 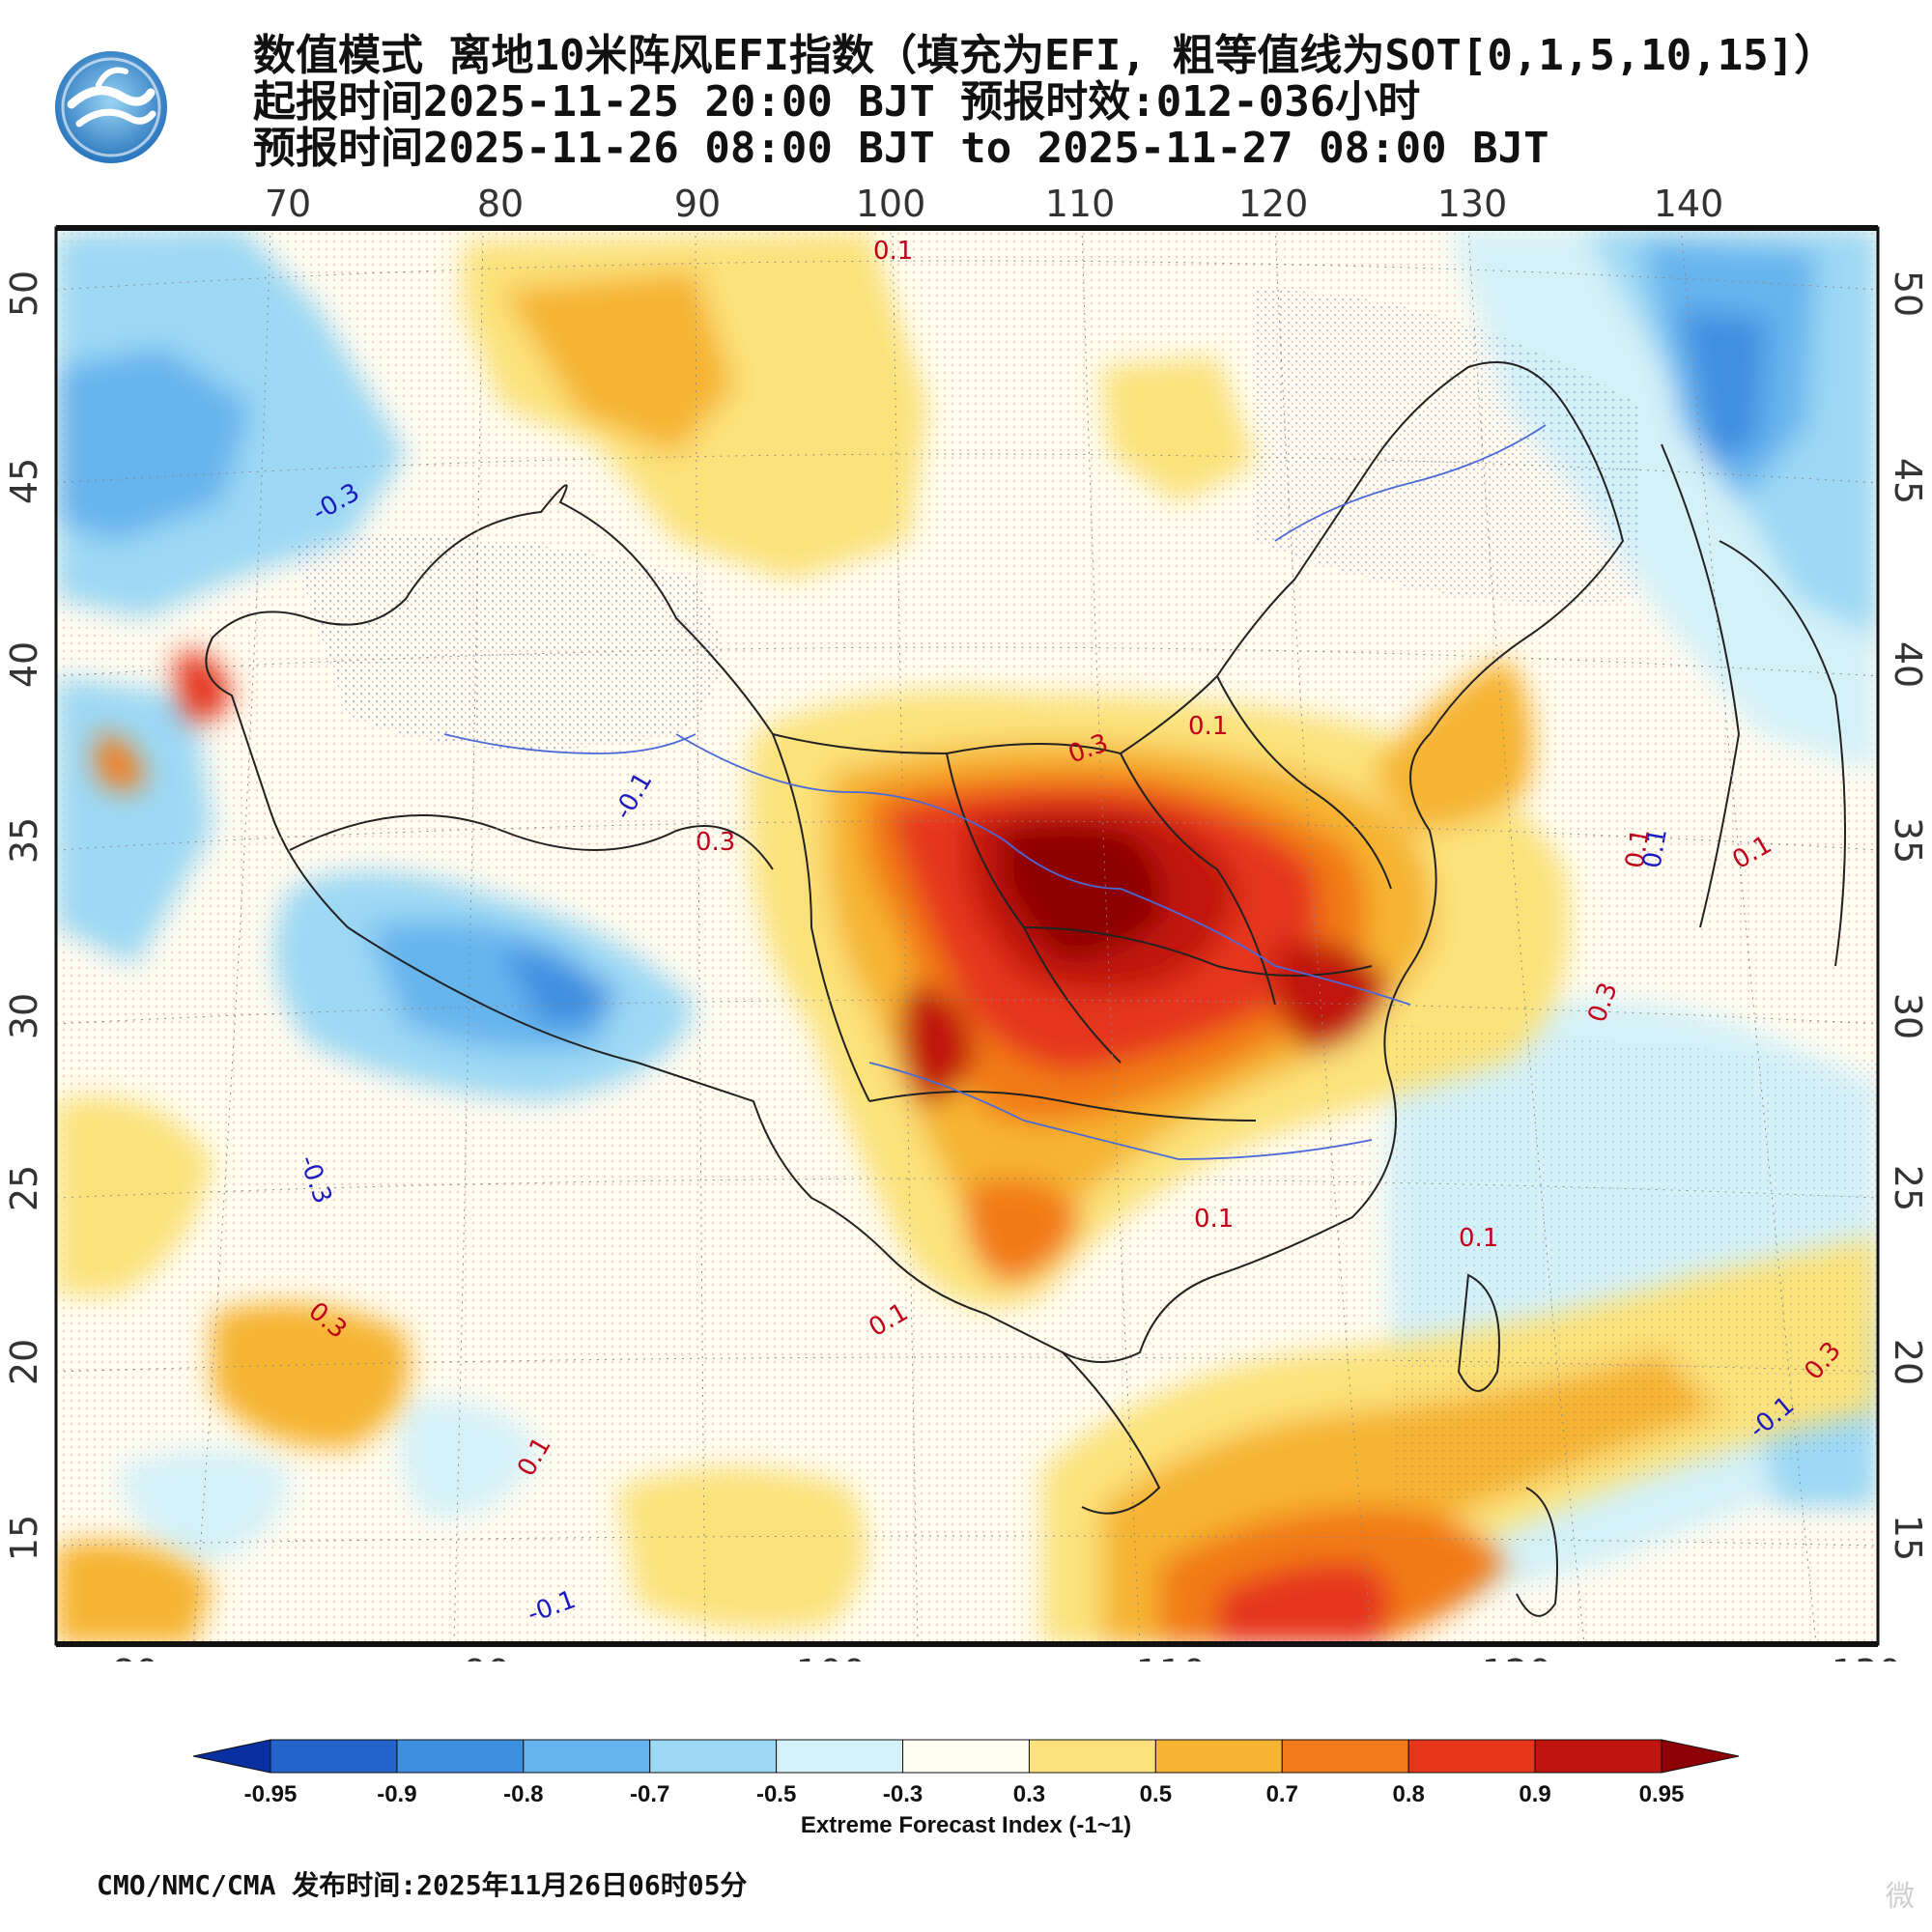 I want to click on colorbar-arrow-left, so click(x=231, y=1756).